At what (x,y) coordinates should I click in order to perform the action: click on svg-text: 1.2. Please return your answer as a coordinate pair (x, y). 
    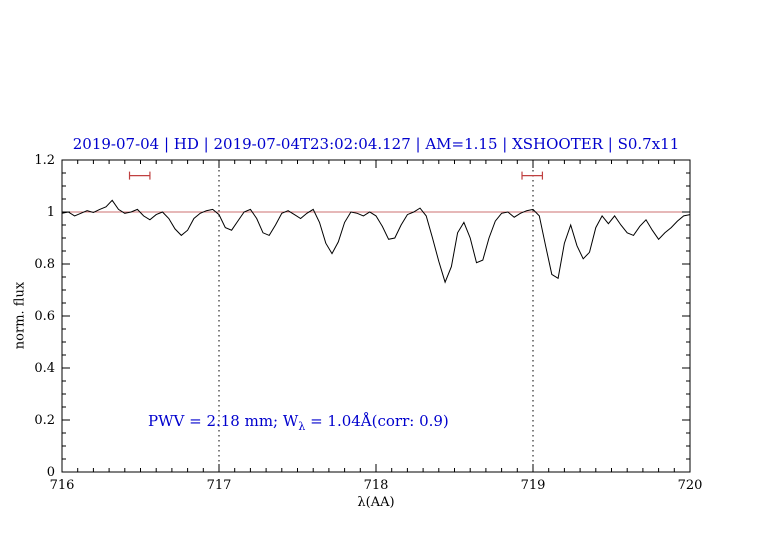
    Looking at the image, I should click on (44, 160).